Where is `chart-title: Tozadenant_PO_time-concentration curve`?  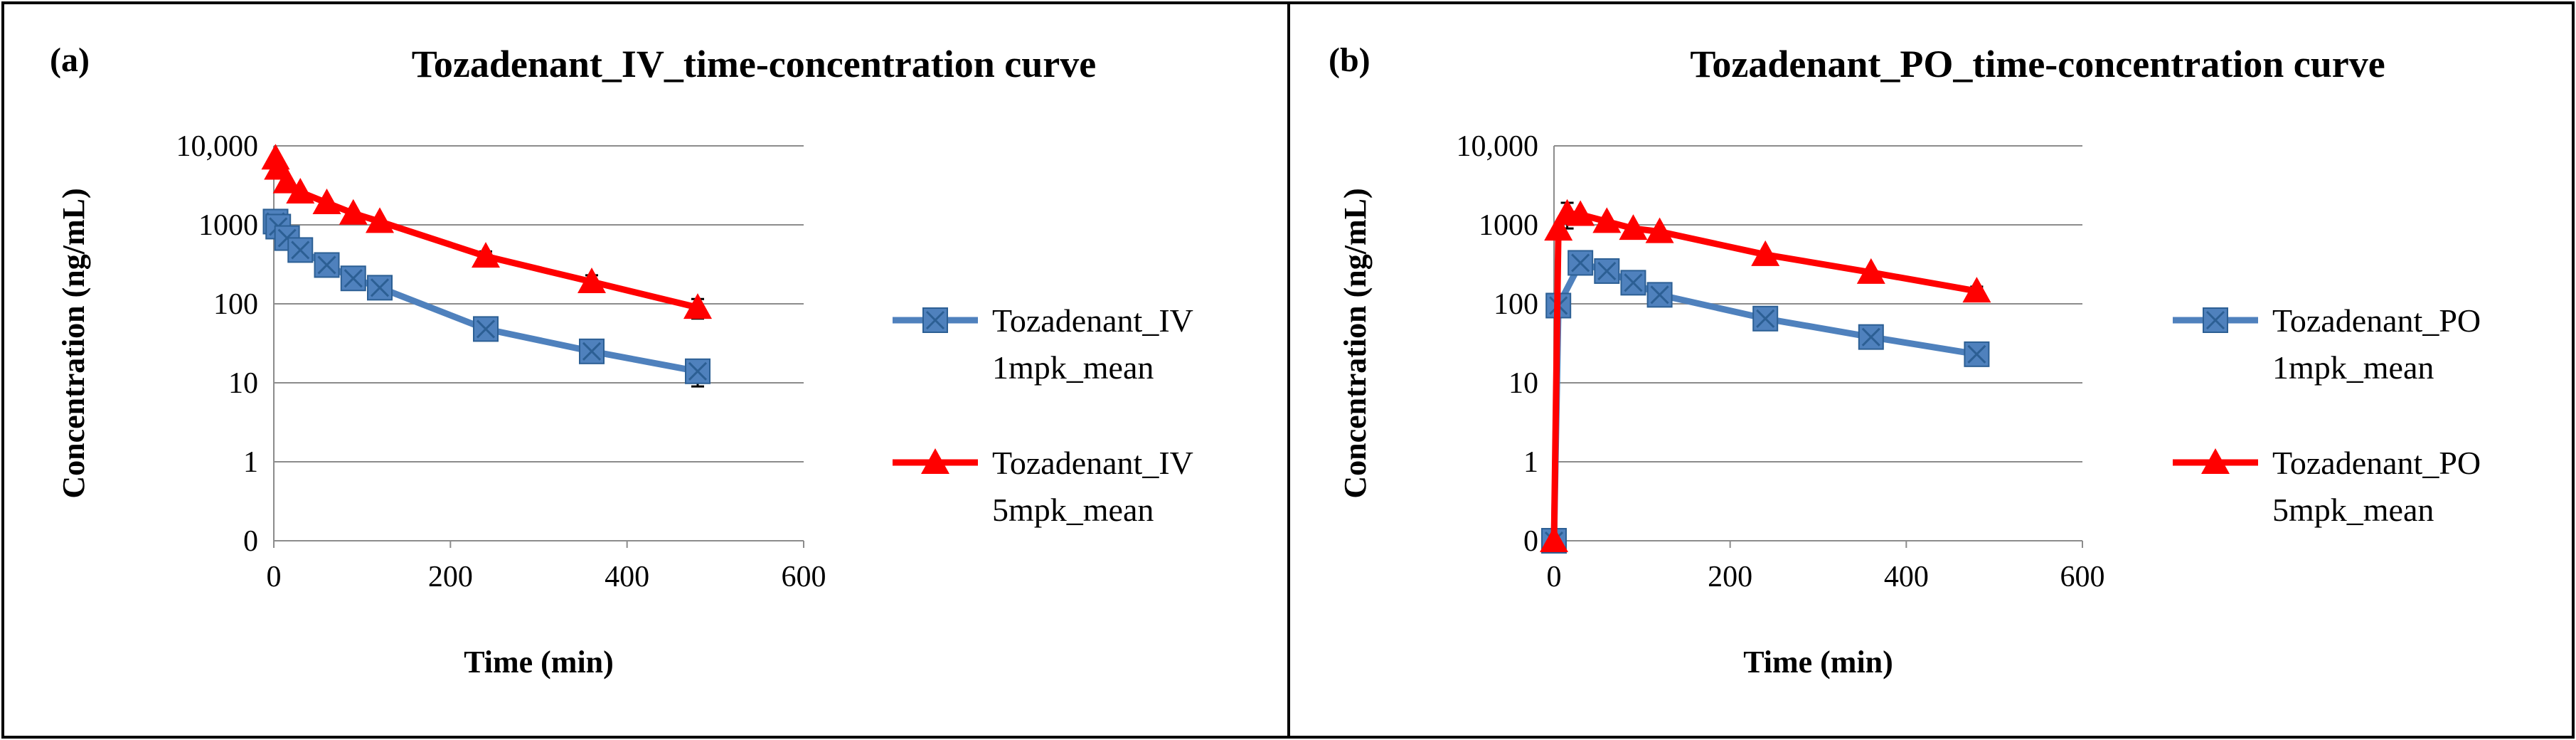 chart-title: Tozadenant_PO_time-concentration curve is located at coordinates (2037, 64).